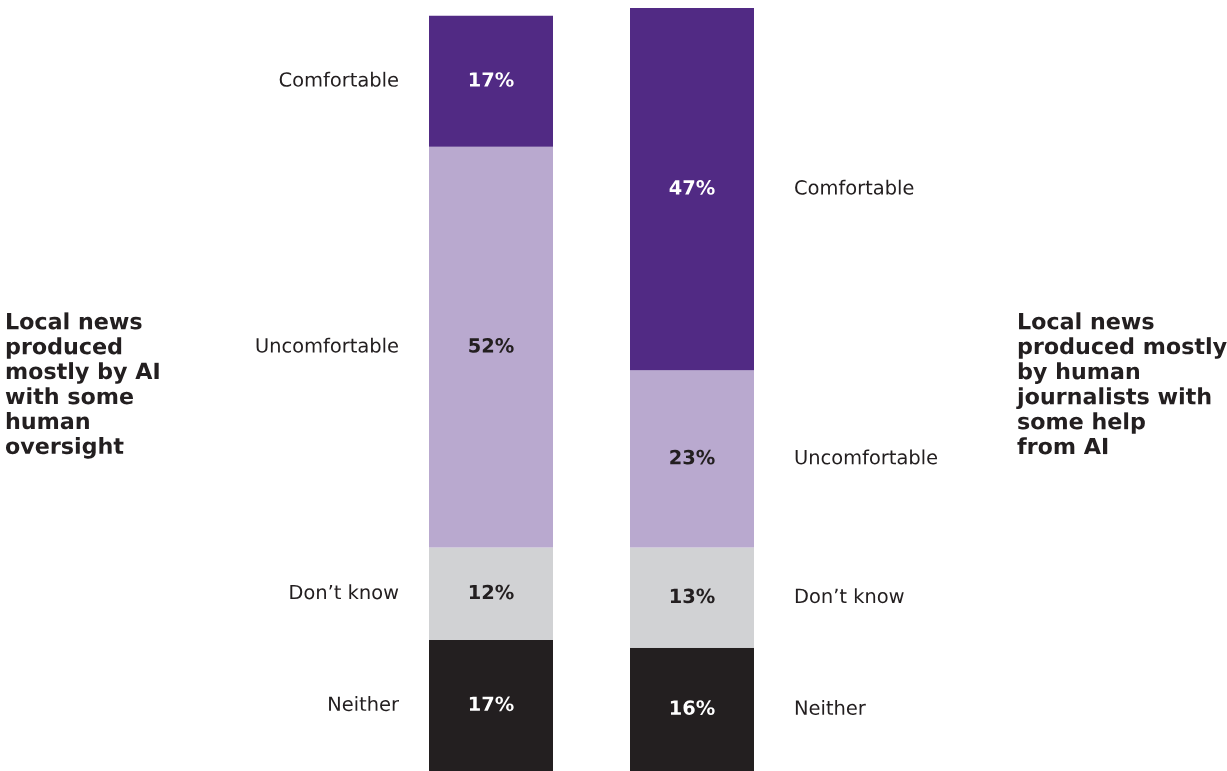 Image resolution: width=1227 pixels, height=771 pixels. I want to click on series-label: Don’t know, so click(344, 592).